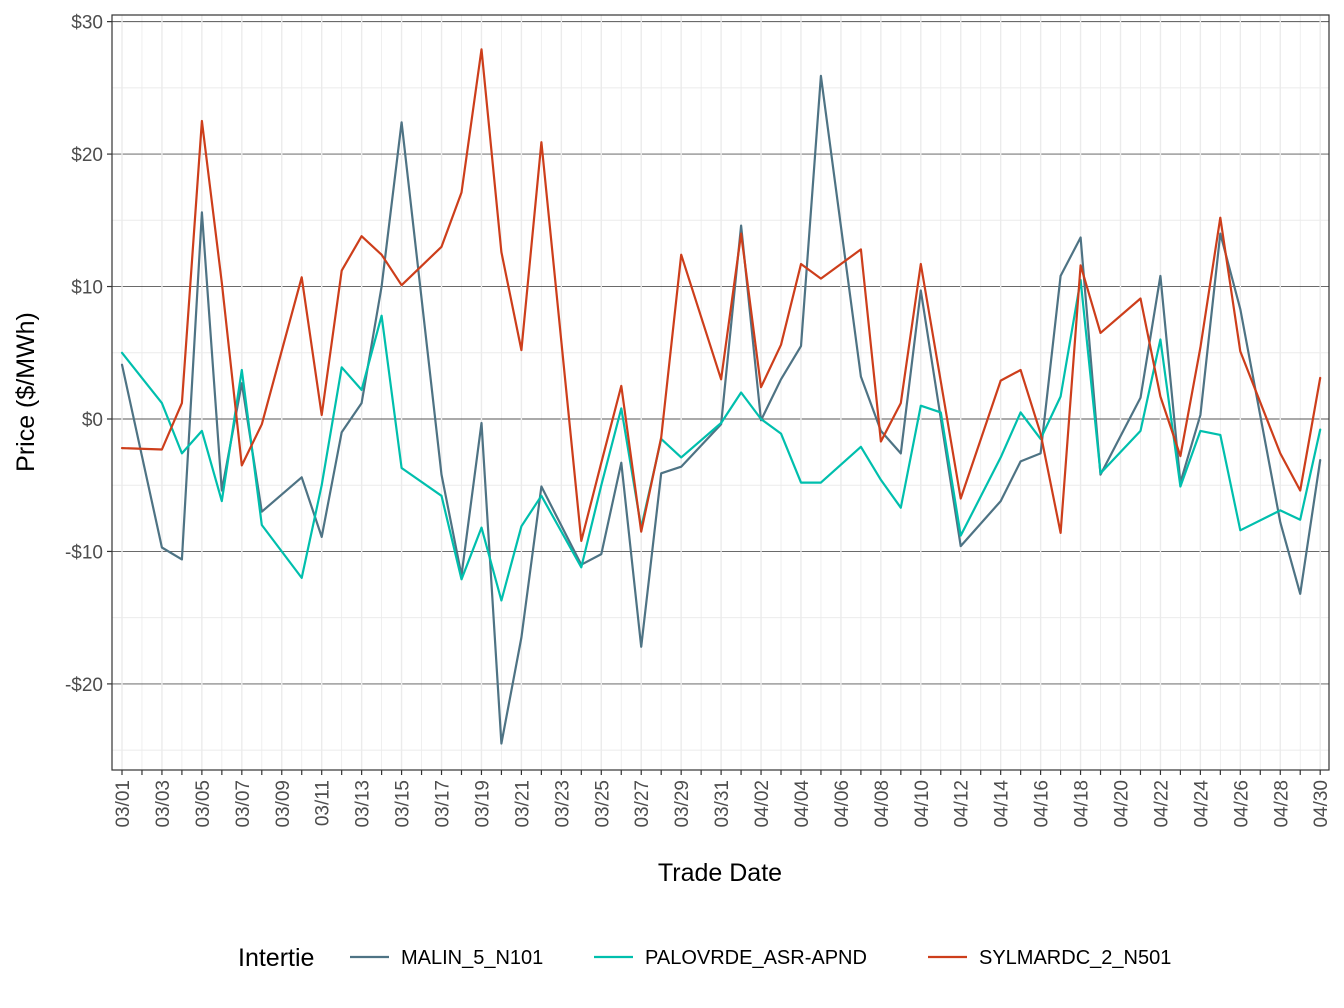 The image size is (1344, 1008). I want to click on x-tick-label: 03/21, so click(522, 804).